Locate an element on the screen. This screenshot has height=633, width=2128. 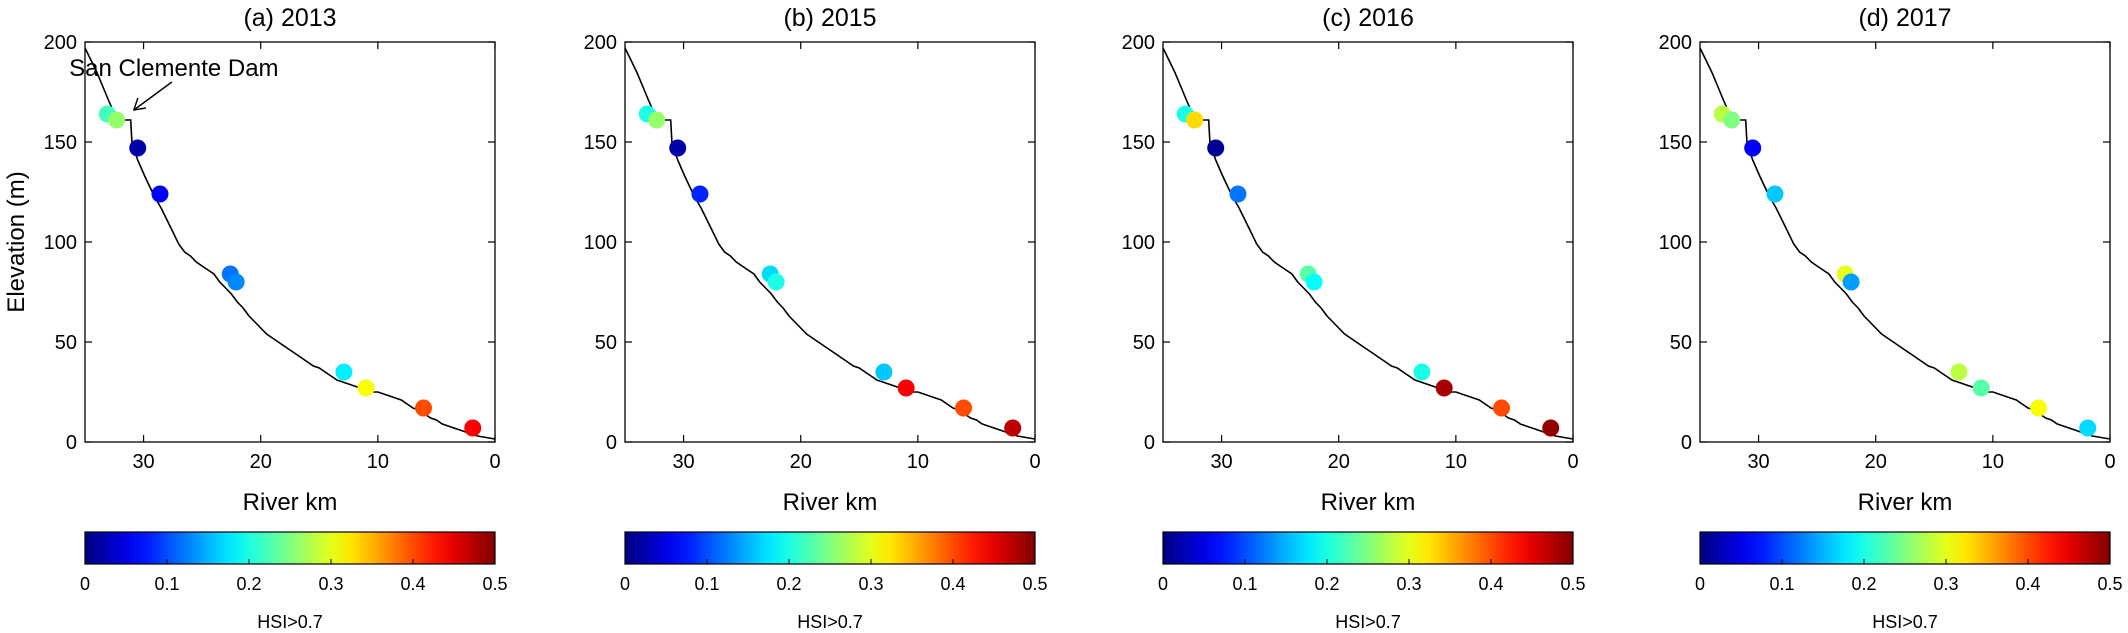
panel-title: (b) 2015 is located at coordinates (829, 18).